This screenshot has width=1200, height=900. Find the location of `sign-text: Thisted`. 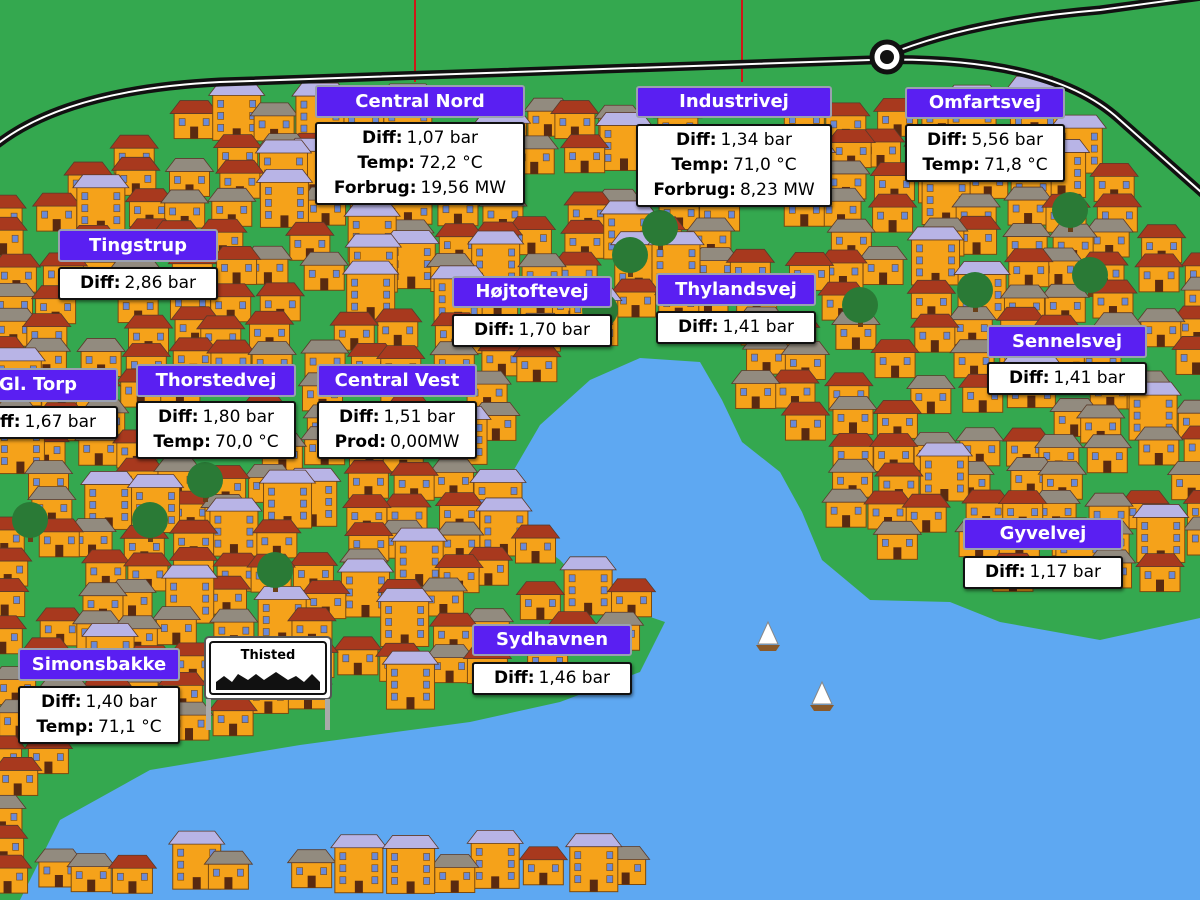

sign-text: Thisted is located at coordinates (268, 655).